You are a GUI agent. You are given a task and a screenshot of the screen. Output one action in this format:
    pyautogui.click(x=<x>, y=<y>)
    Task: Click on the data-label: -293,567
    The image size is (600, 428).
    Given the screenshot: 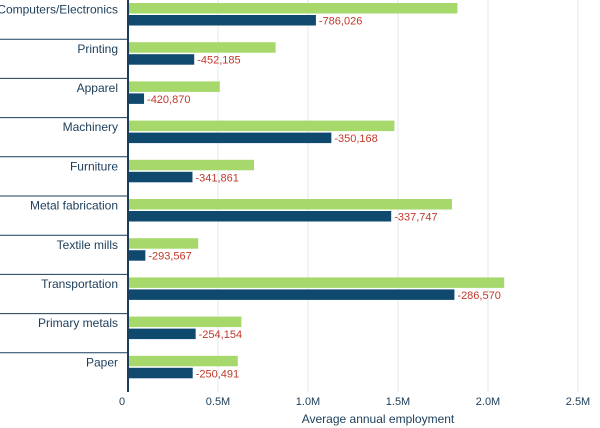 What is the action you would take?
    pyautogui.click(x=169, y=257)
    